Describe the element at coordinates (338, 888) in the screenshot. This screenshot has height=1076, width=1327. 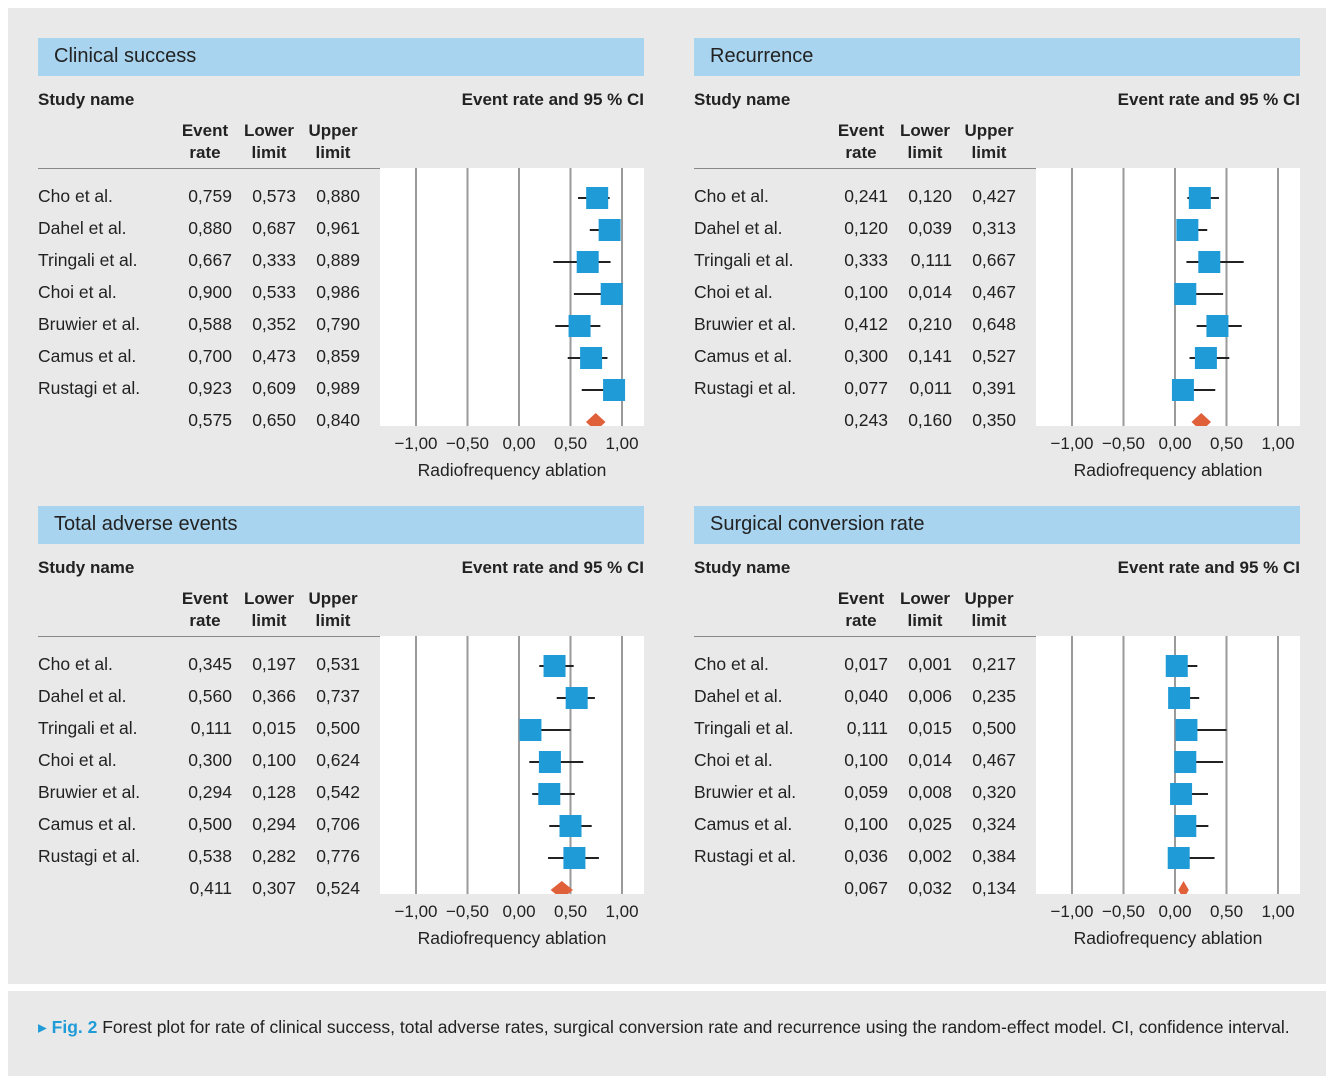
I see `summary-upper-value: 0,524` at that location.